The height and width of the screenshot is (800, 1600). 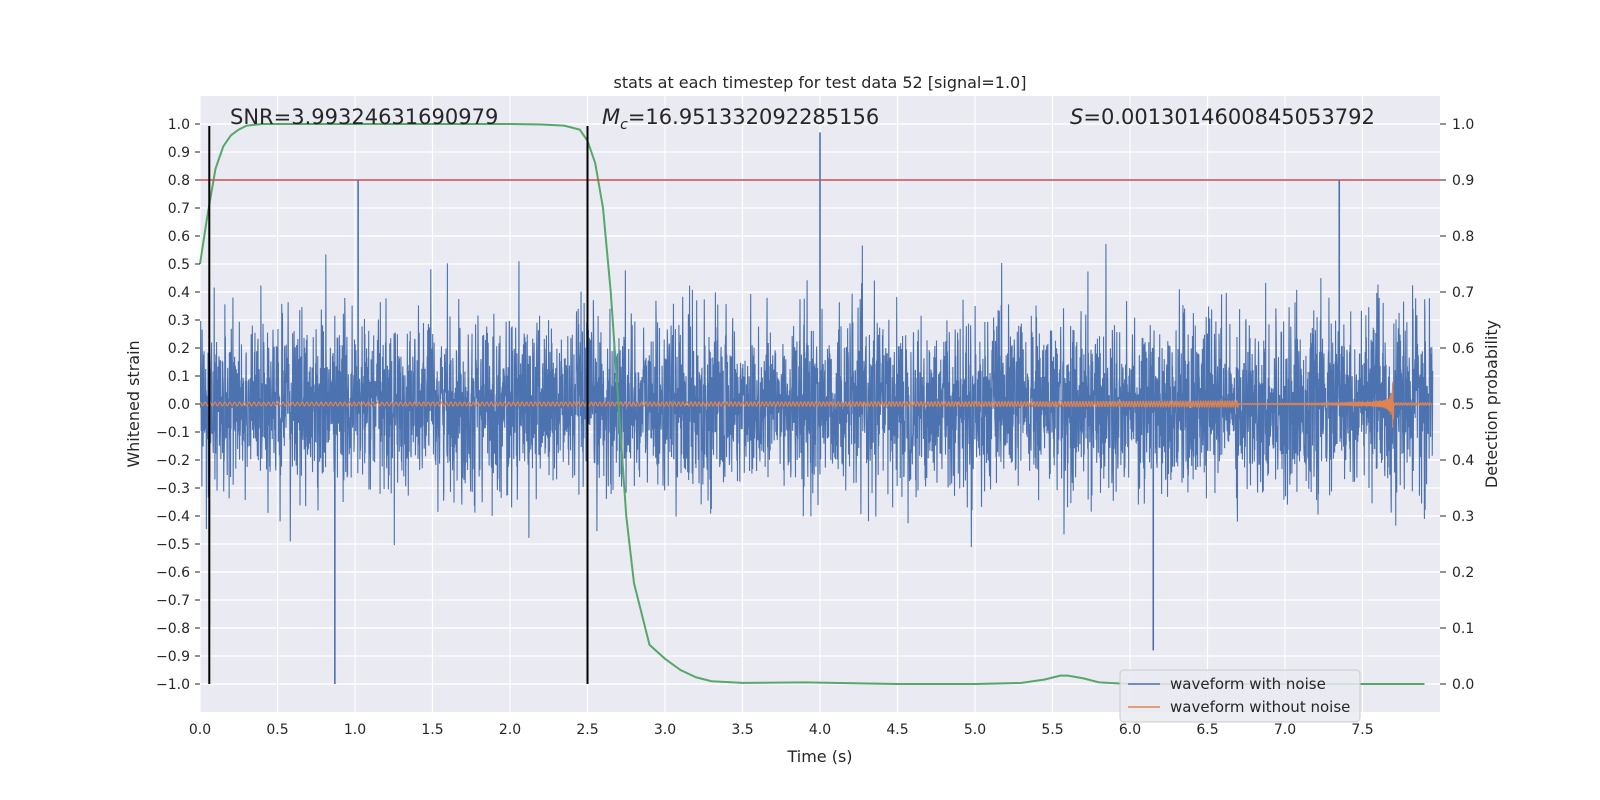 What do you see at coordinates (611, 117) in the screenshot?
I see `mc-symbol: M` at bounding box center [611, 117].